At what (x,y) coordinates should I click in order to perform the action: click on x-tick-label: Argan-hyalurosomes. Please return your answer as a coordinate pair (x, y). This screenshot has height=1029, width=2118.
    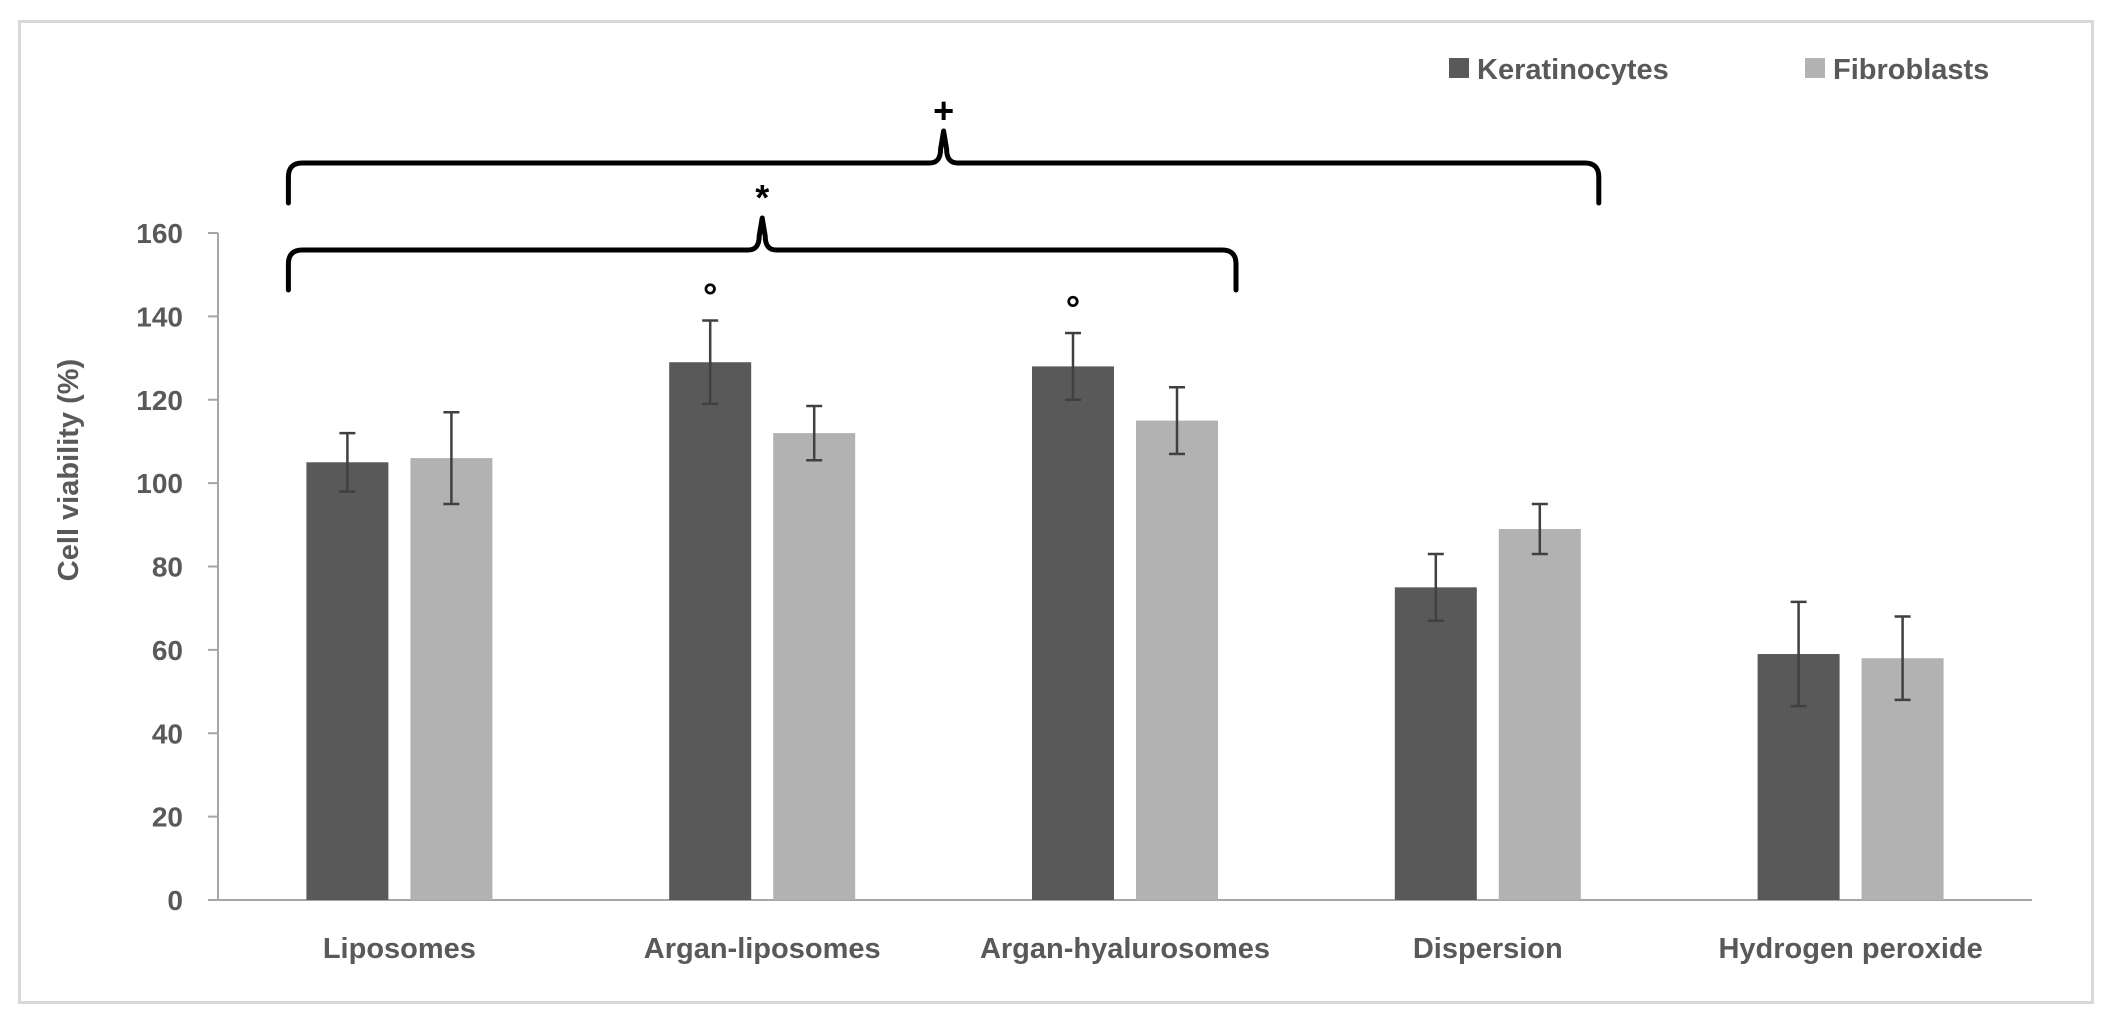
    Looking at the image, I should click on (1125, 949).